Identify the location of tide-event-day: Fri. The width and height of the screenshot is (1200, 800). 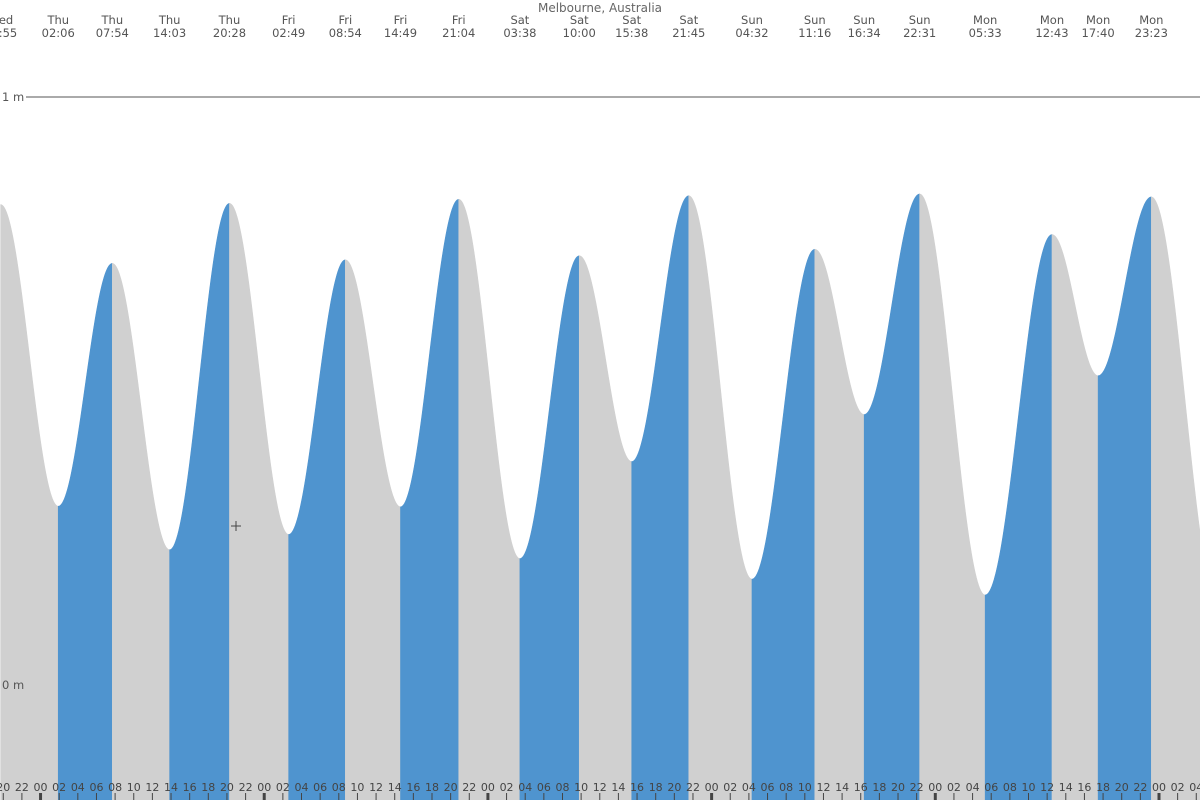
(401, 20).